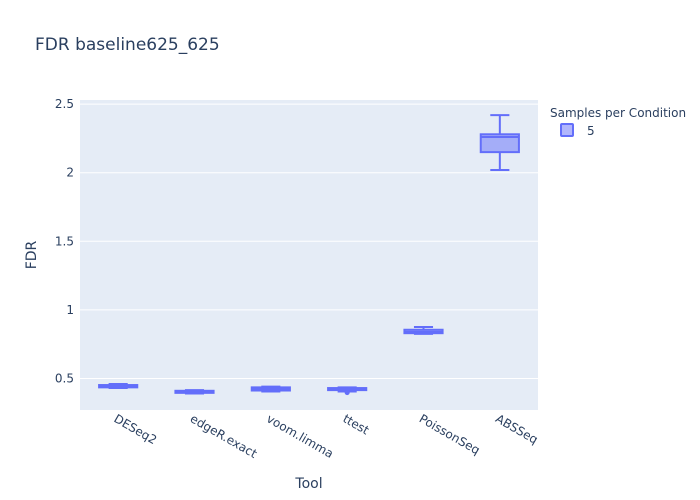  Describe the element at coordinates (32, 254) in the screenshot. I see `y-axis-title: FDR` at that location.